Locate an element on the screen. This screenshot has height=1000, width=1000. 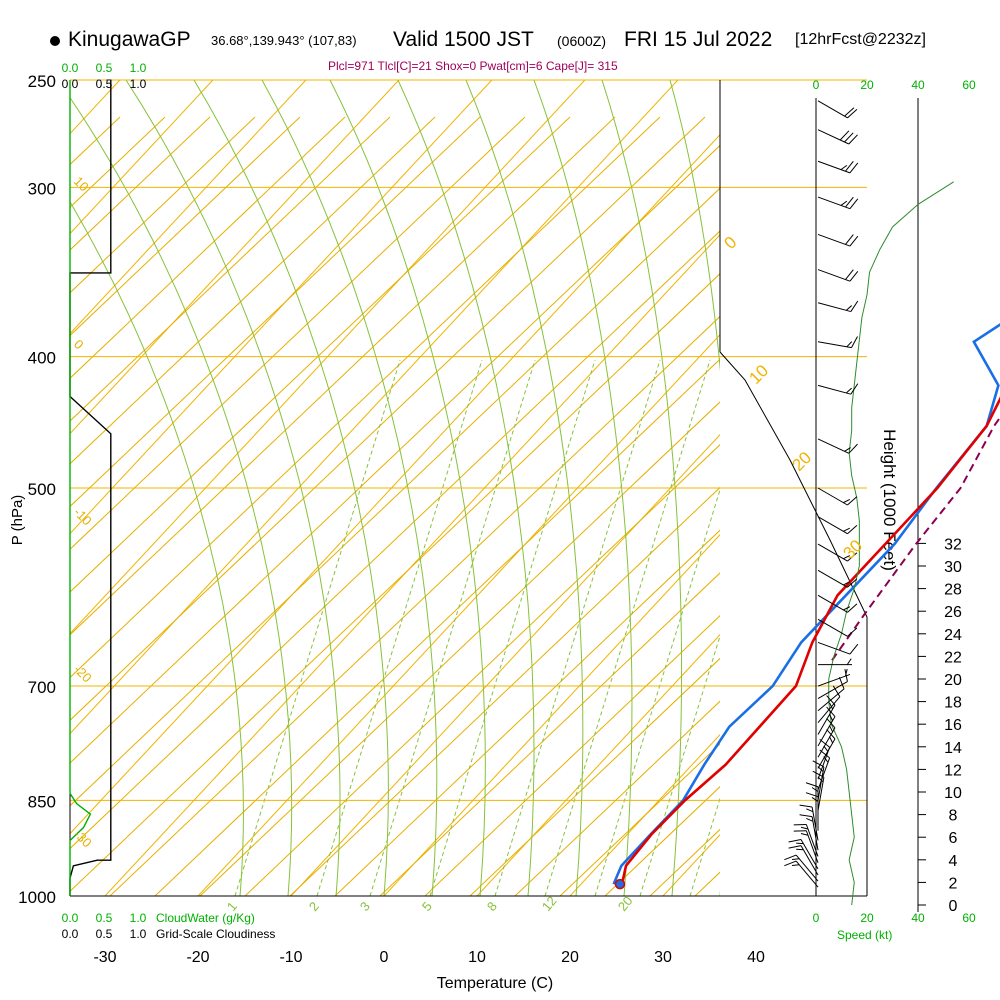
cloudiness-line is located at coordinates (90, 488).